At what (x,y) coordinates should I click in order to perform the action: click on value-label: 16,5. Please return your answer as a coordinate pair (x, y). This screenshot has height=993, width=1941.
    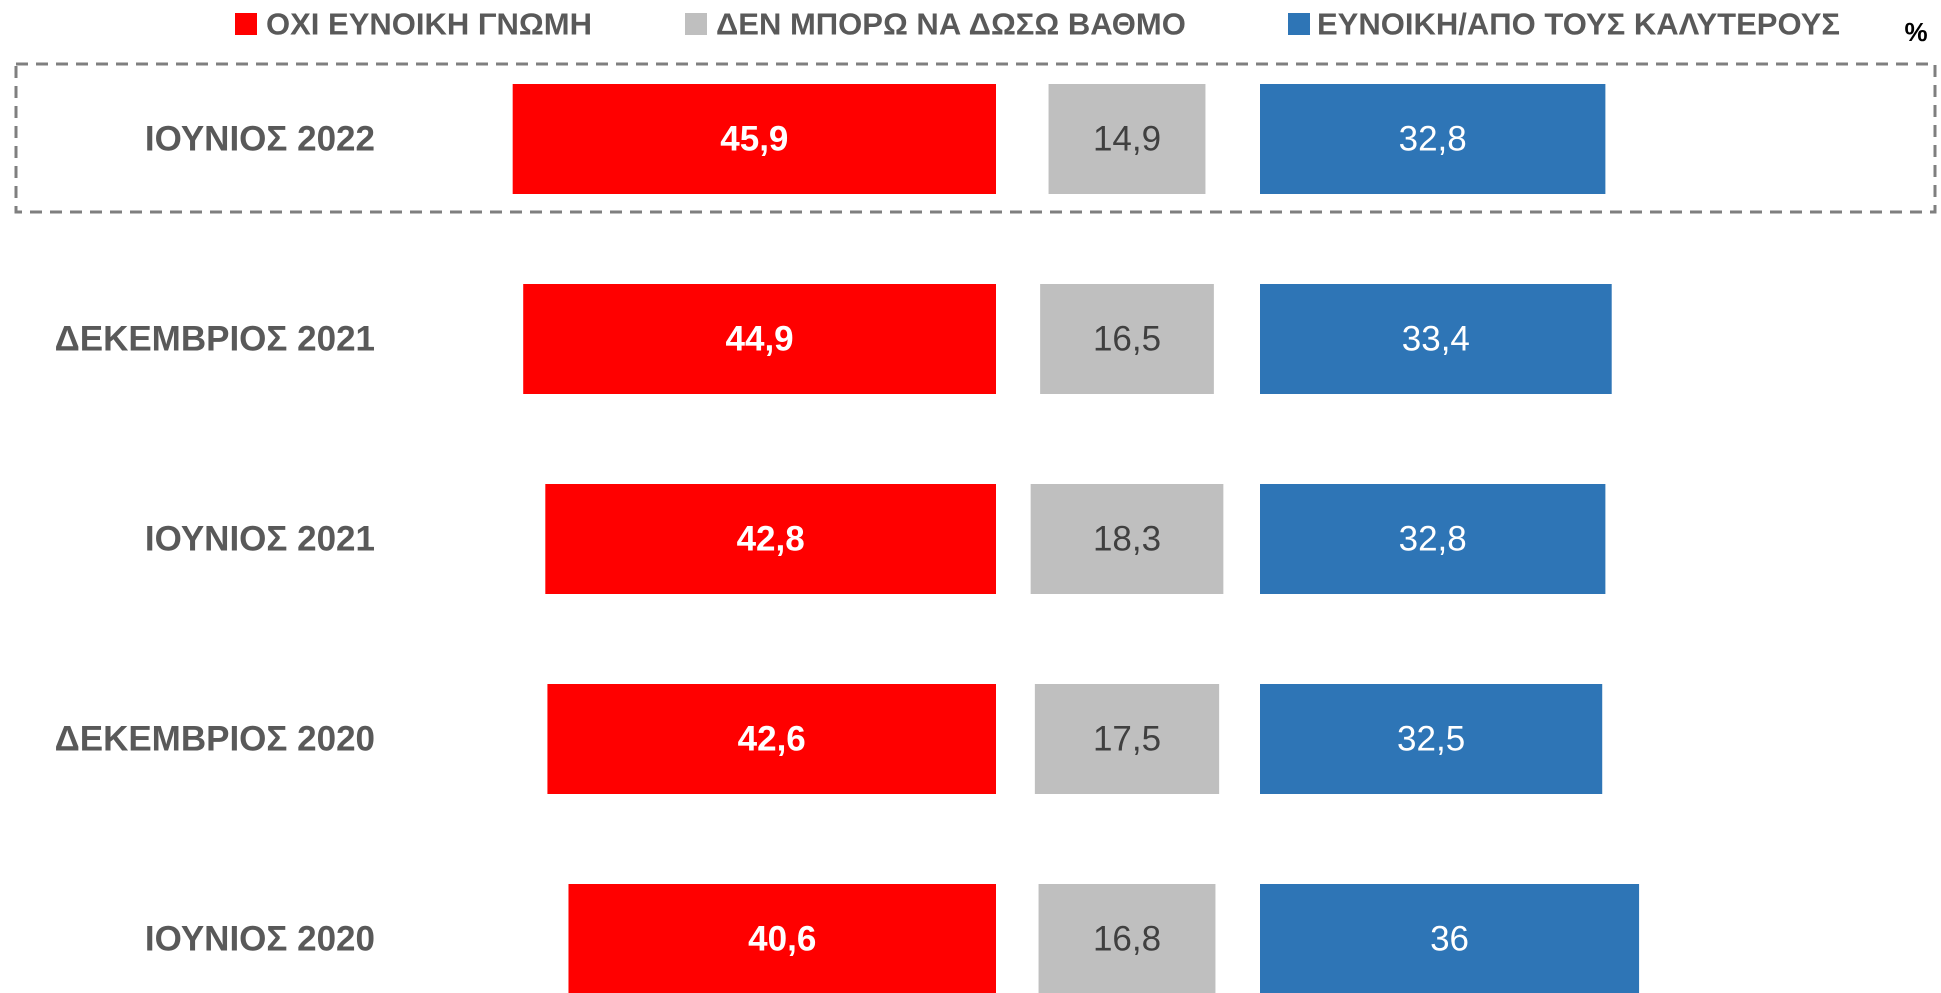
    Looking at the image, I should click on (1127, 339).